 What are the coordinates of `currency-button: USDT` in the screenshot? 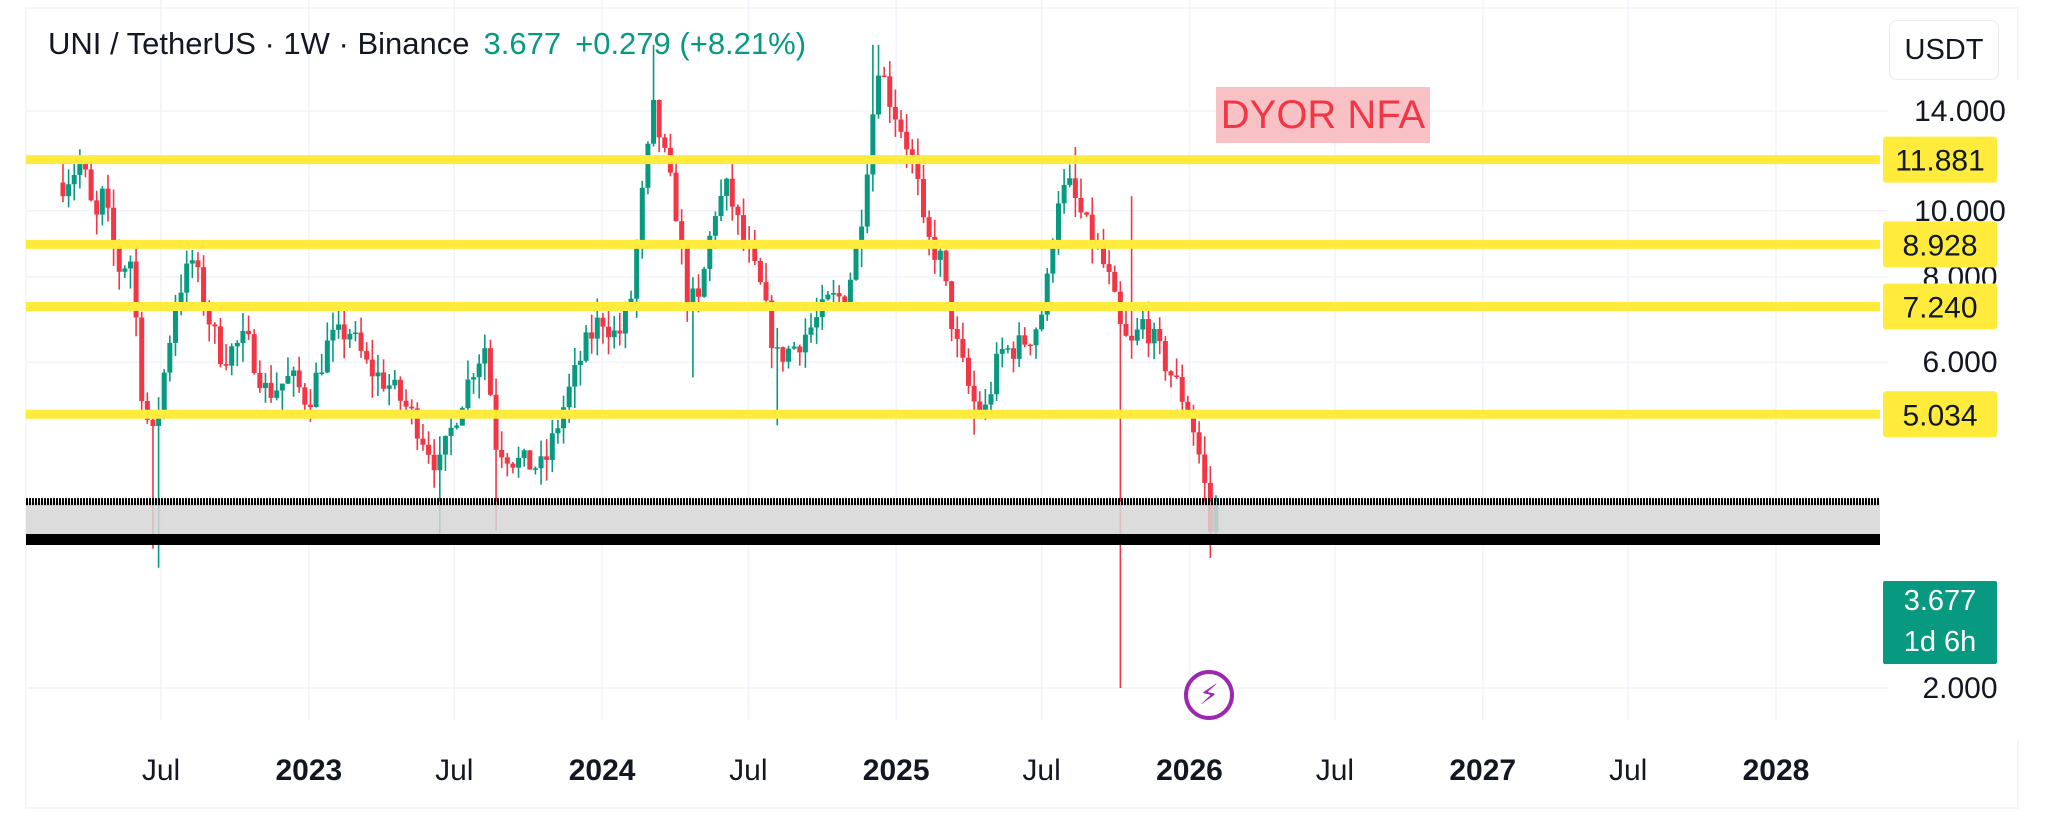 It's located at (1944, 50).